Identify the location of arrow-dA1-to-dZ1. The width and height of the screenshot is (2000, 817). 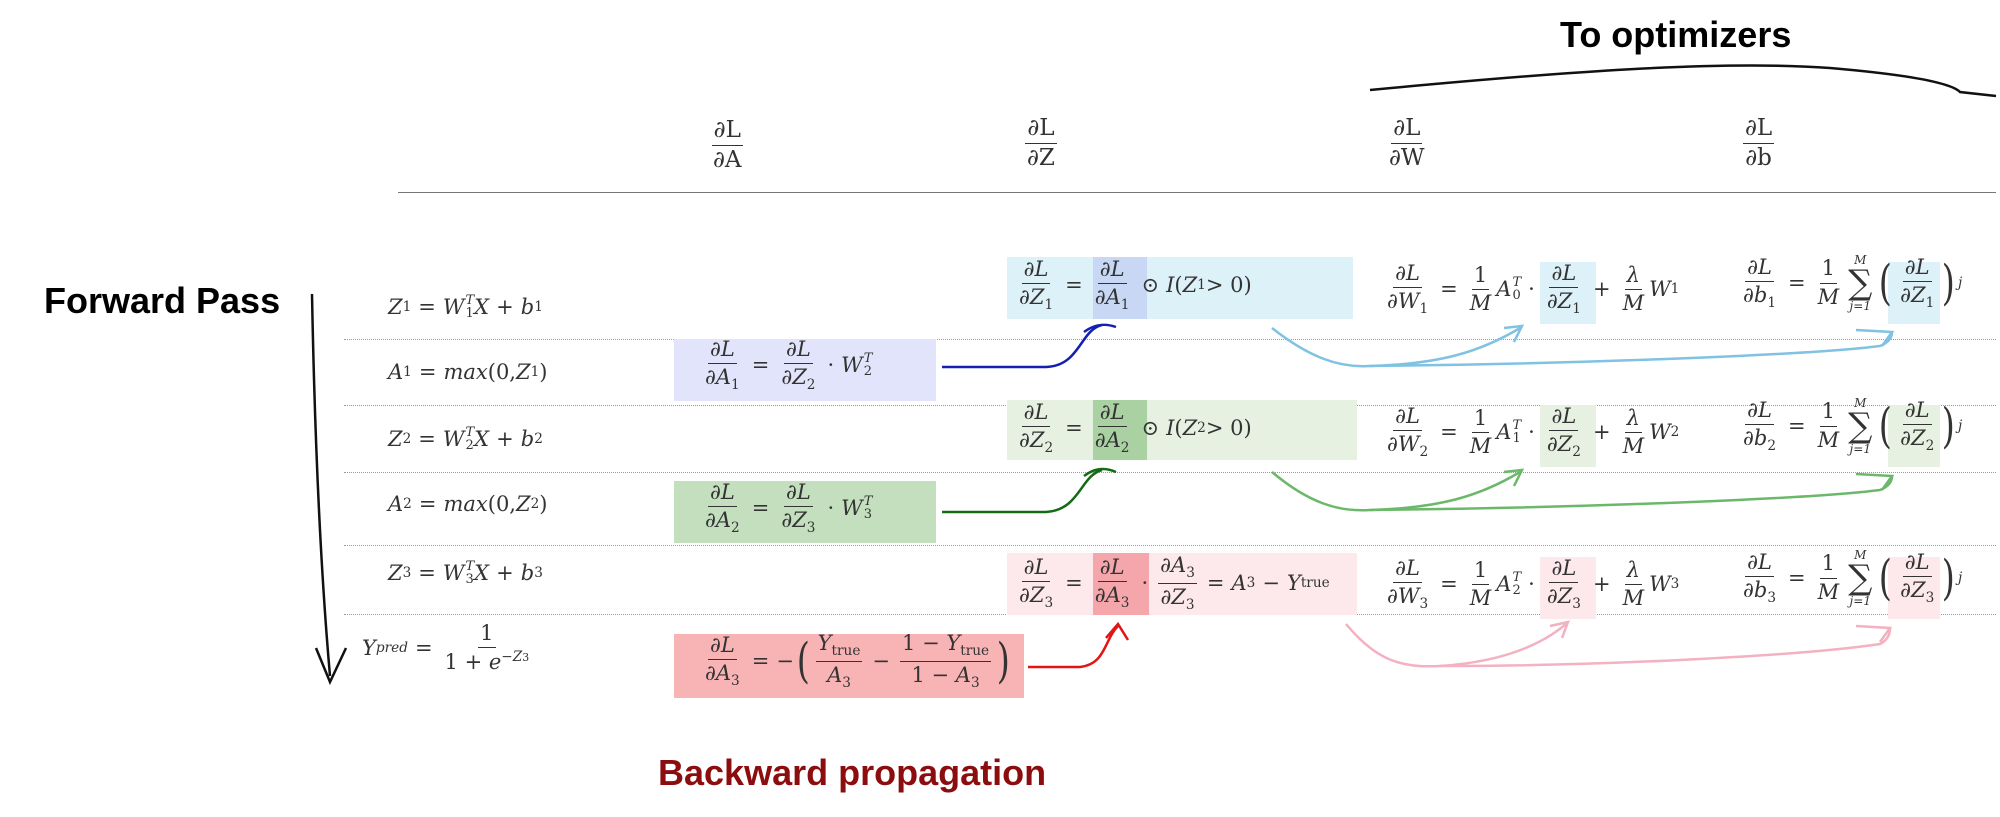
(1022, 346).